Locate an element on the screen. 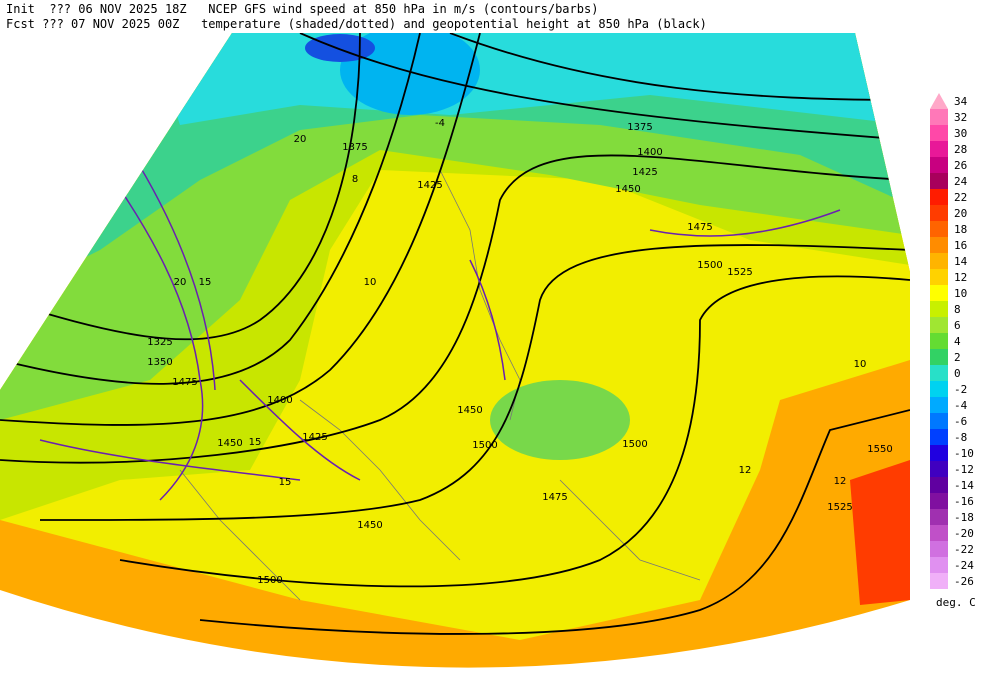 The width and height of the screenshot is (1000, 684). colorbar-label: 2 is located at coordinates (957, 357).